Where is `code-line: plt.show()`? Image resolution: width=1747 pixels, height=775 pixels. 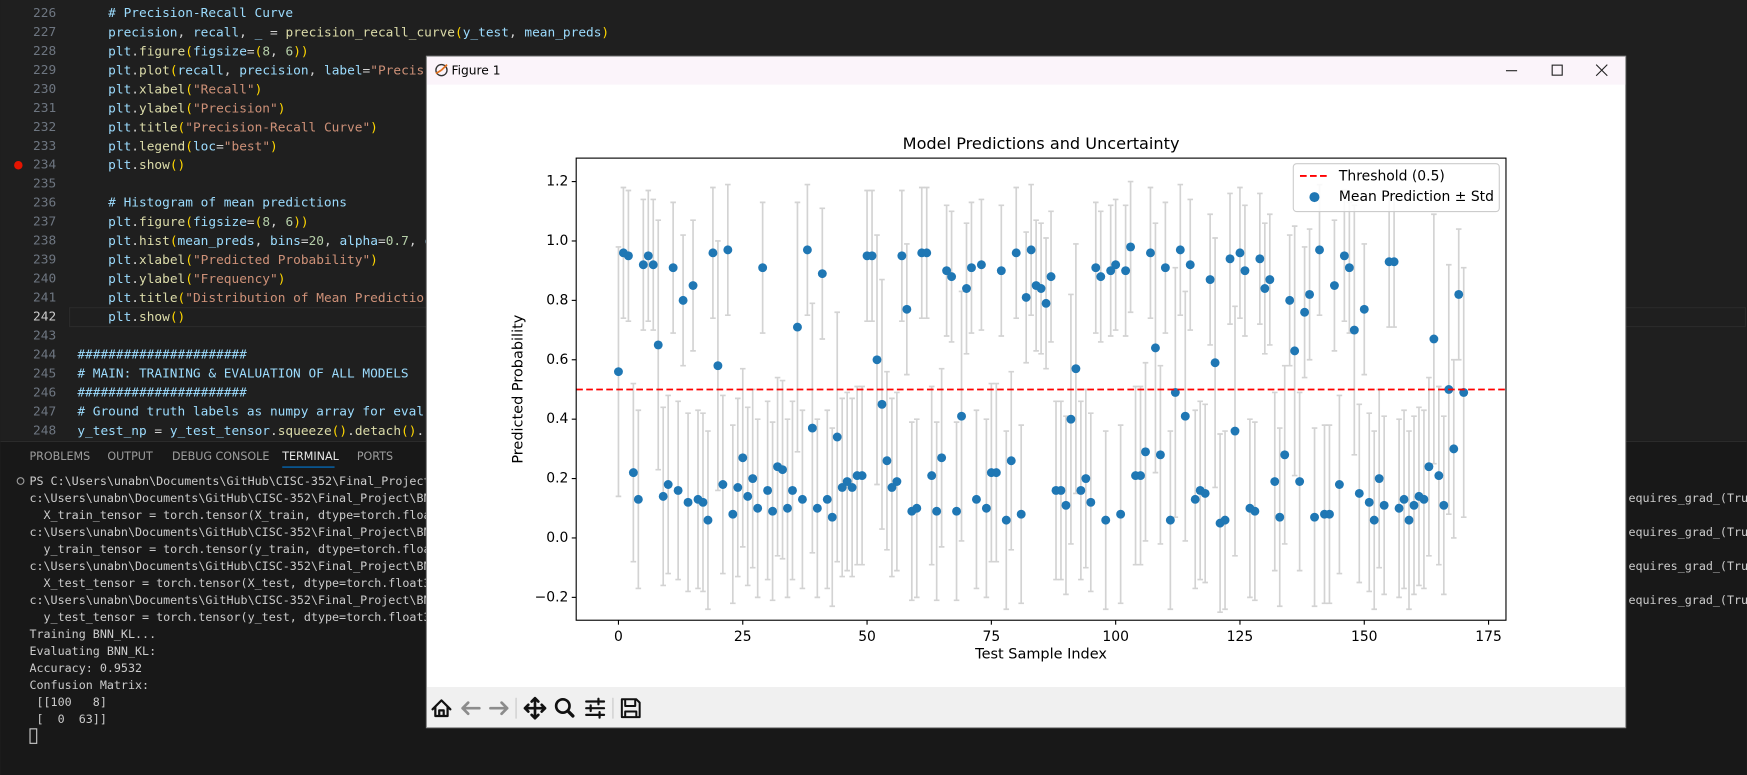 code-line: plt.show() is located at coordinates (131, 317).